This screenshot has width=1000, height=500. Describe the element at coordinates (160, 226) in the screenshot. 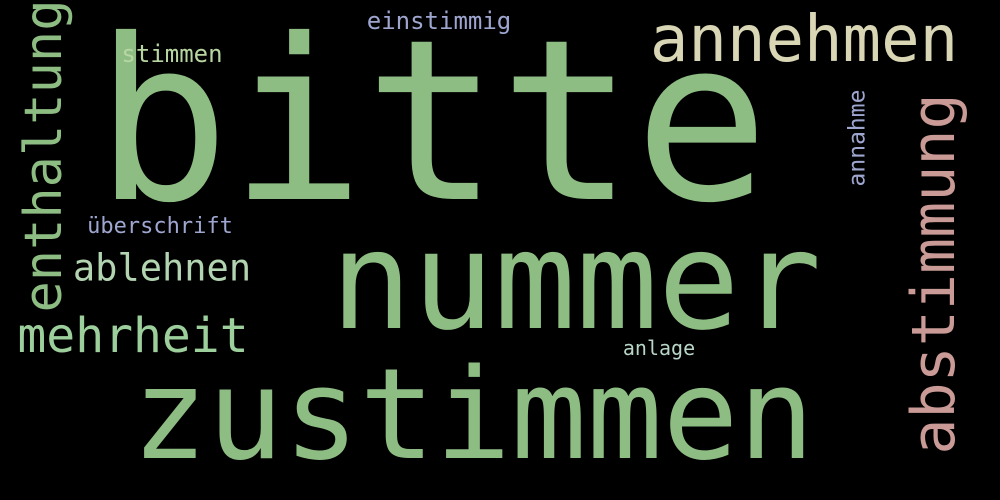

I see `word-ueberschrift: überschrift` at that location.